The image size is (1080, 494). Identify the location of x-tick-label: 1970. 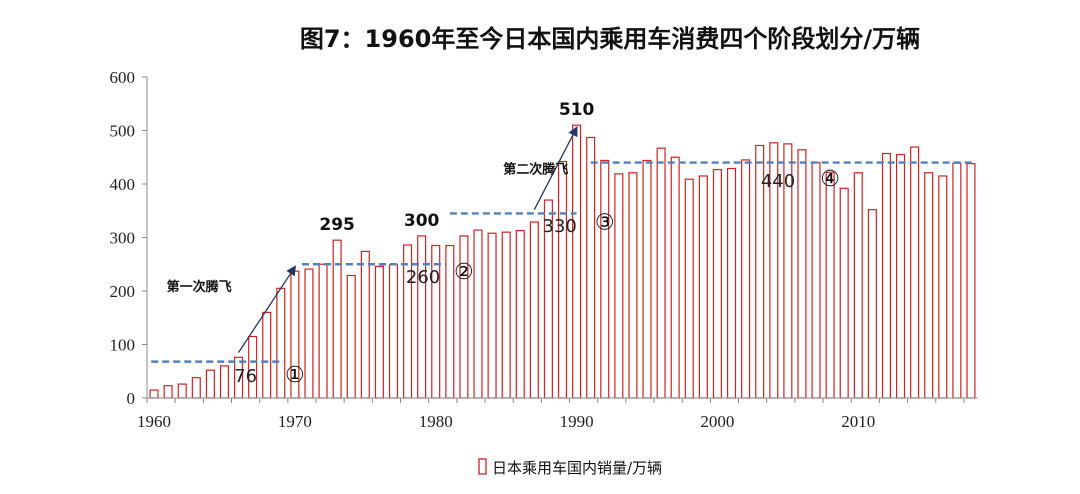
(295, 421).